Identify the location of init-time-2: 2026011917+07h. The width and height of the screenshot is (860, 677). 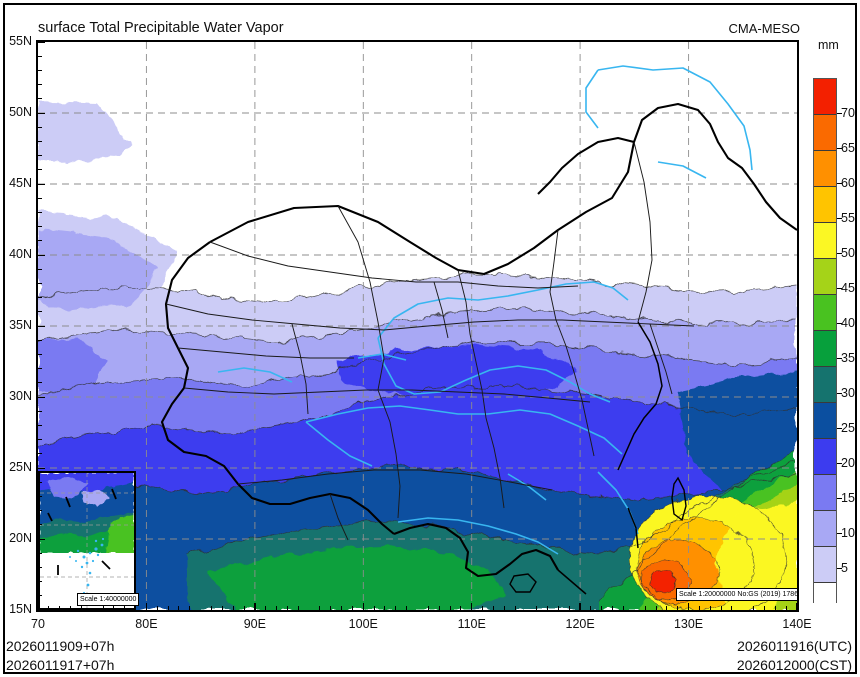
(60, 665).